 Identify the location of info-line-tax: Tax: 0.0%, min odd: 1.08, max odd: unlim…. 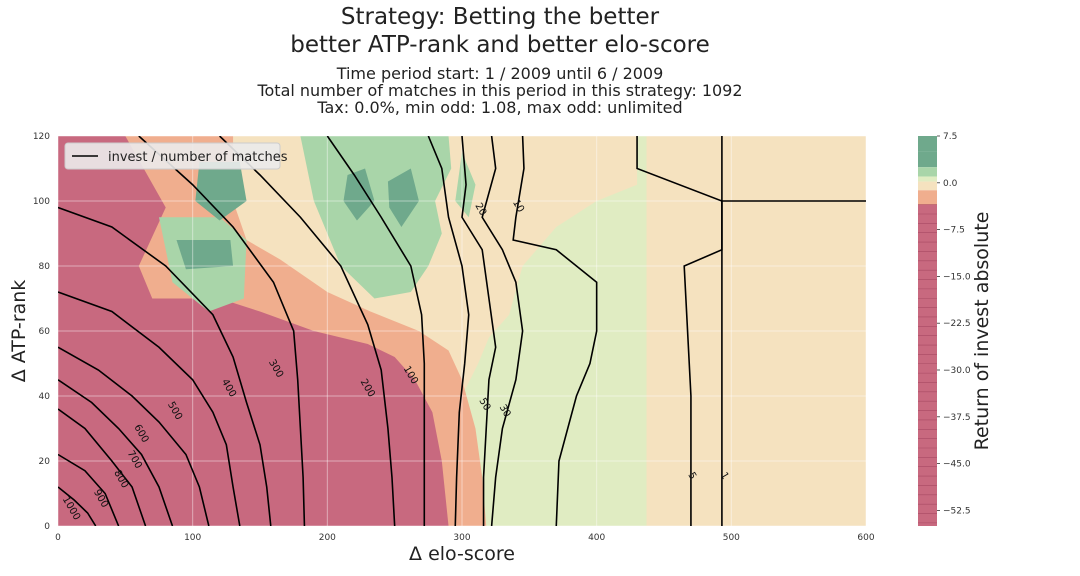
(500, 107).